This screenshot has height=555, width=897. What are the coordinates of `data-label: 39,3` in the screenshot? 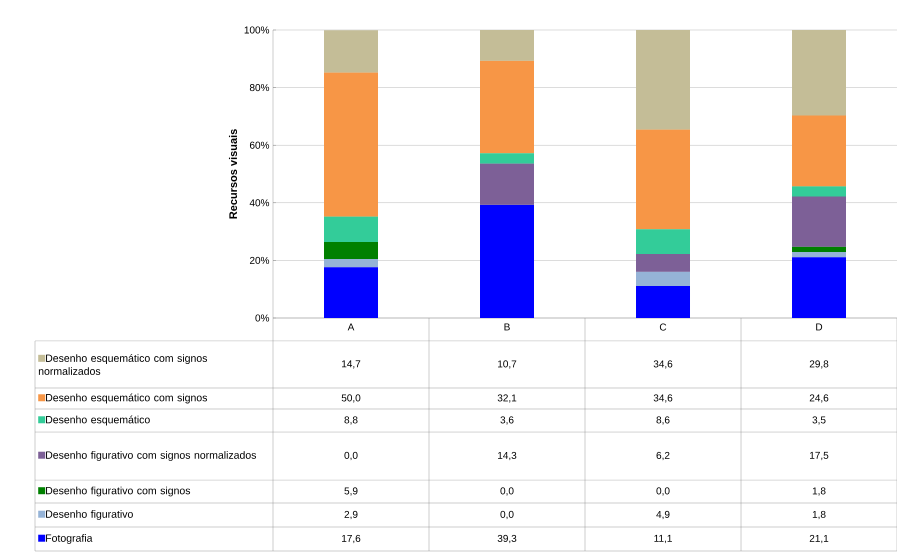 It's located at (507, 539).